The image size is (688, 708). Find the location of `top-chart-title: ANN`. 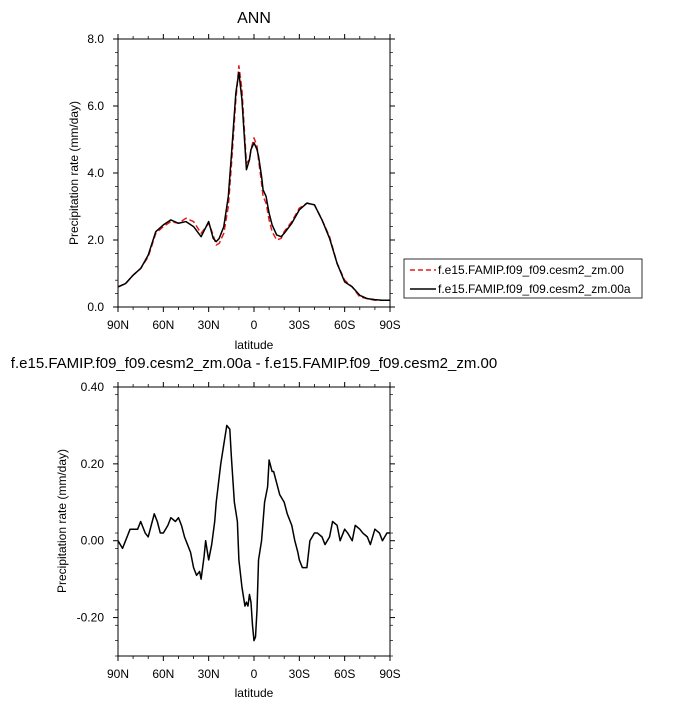

top-chart-title: ANN is located at coordinates (254, 18).